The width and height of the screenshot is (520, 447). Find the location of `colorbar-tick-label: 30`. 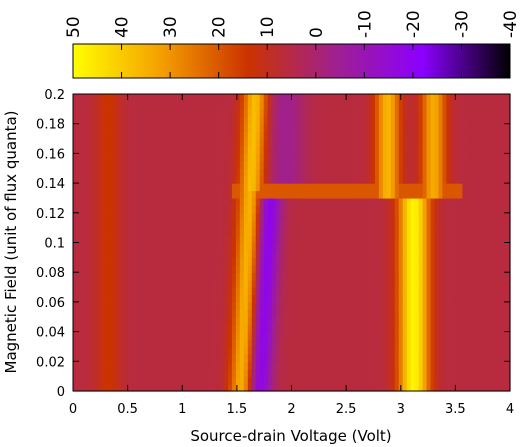

colorbar-tick-label: 30 is located at coordinates (171, 27).